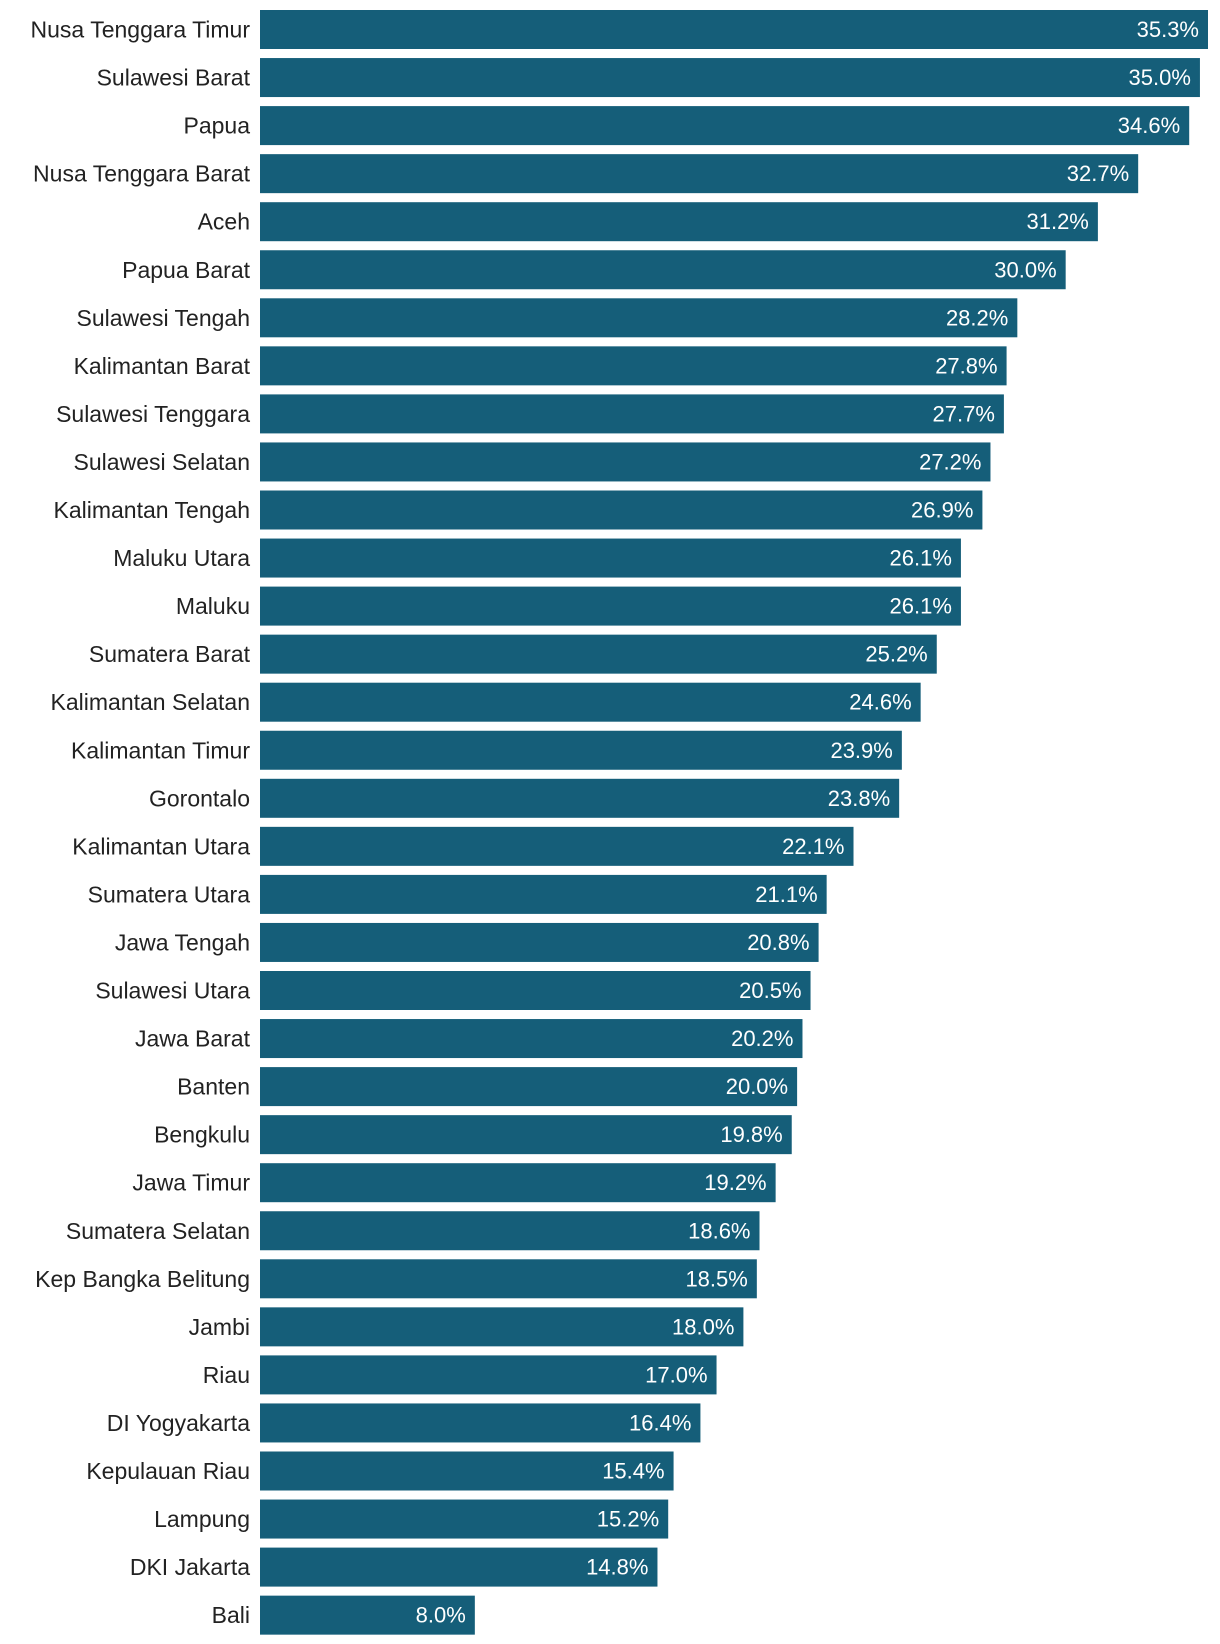 The height and width of the screenshot is (1644, 1220). Describe the element at coordinates (966, 365) in the screenshot. I see `value-label: 27.8%` at that location.